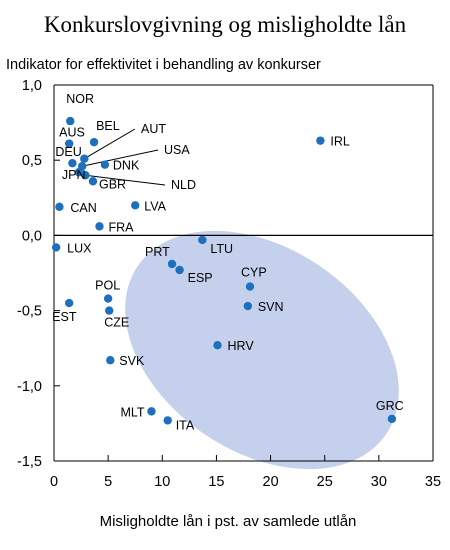 The image size is (450, 550). What do you see at coordinates (202, 240) in the screenshot?
I see `data-point-ltu` at bounding box center [202, 240].